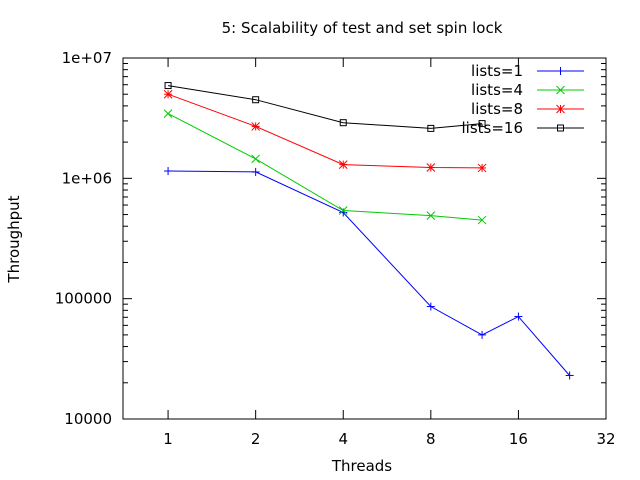 The image size is (640, 480). What do you see at coordinates (343, 439) in the screenshot?
I see `x-tick-label: 4` at bounding box center [343, 439].